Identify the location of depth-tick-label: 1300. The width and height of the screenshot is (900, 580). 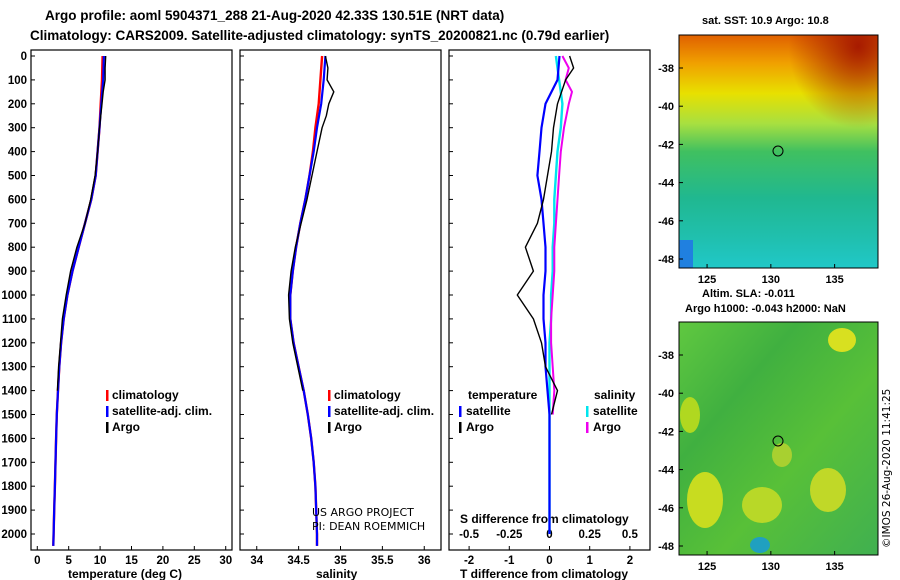
(14, 368).